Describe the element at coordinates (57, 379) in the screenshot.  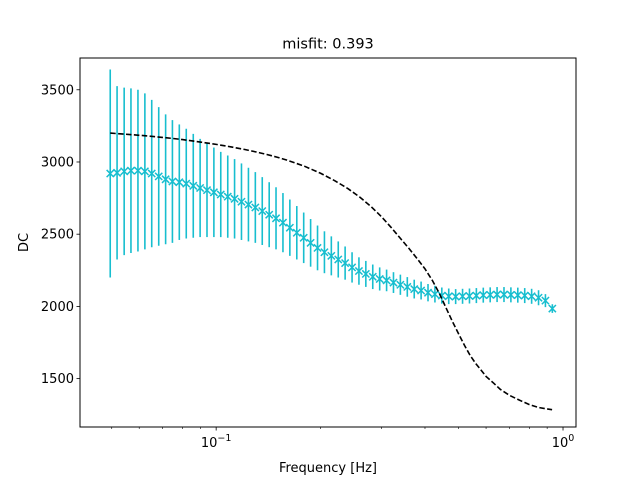
I see `y-tick-label: 1500` at that location.